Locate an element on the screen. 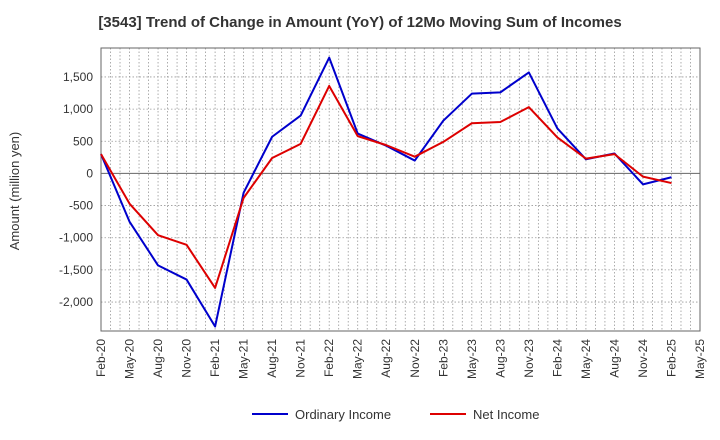  x-tick-label: Nov-23 is located at coordinates (529, 358).